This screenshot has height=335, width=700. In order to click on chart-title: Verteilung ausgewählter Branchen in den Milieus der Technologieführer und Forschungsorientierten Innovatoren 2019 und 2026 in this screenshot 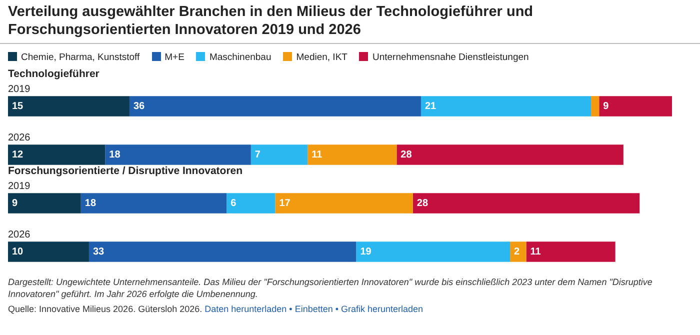, I will do `click(350, 22)`.